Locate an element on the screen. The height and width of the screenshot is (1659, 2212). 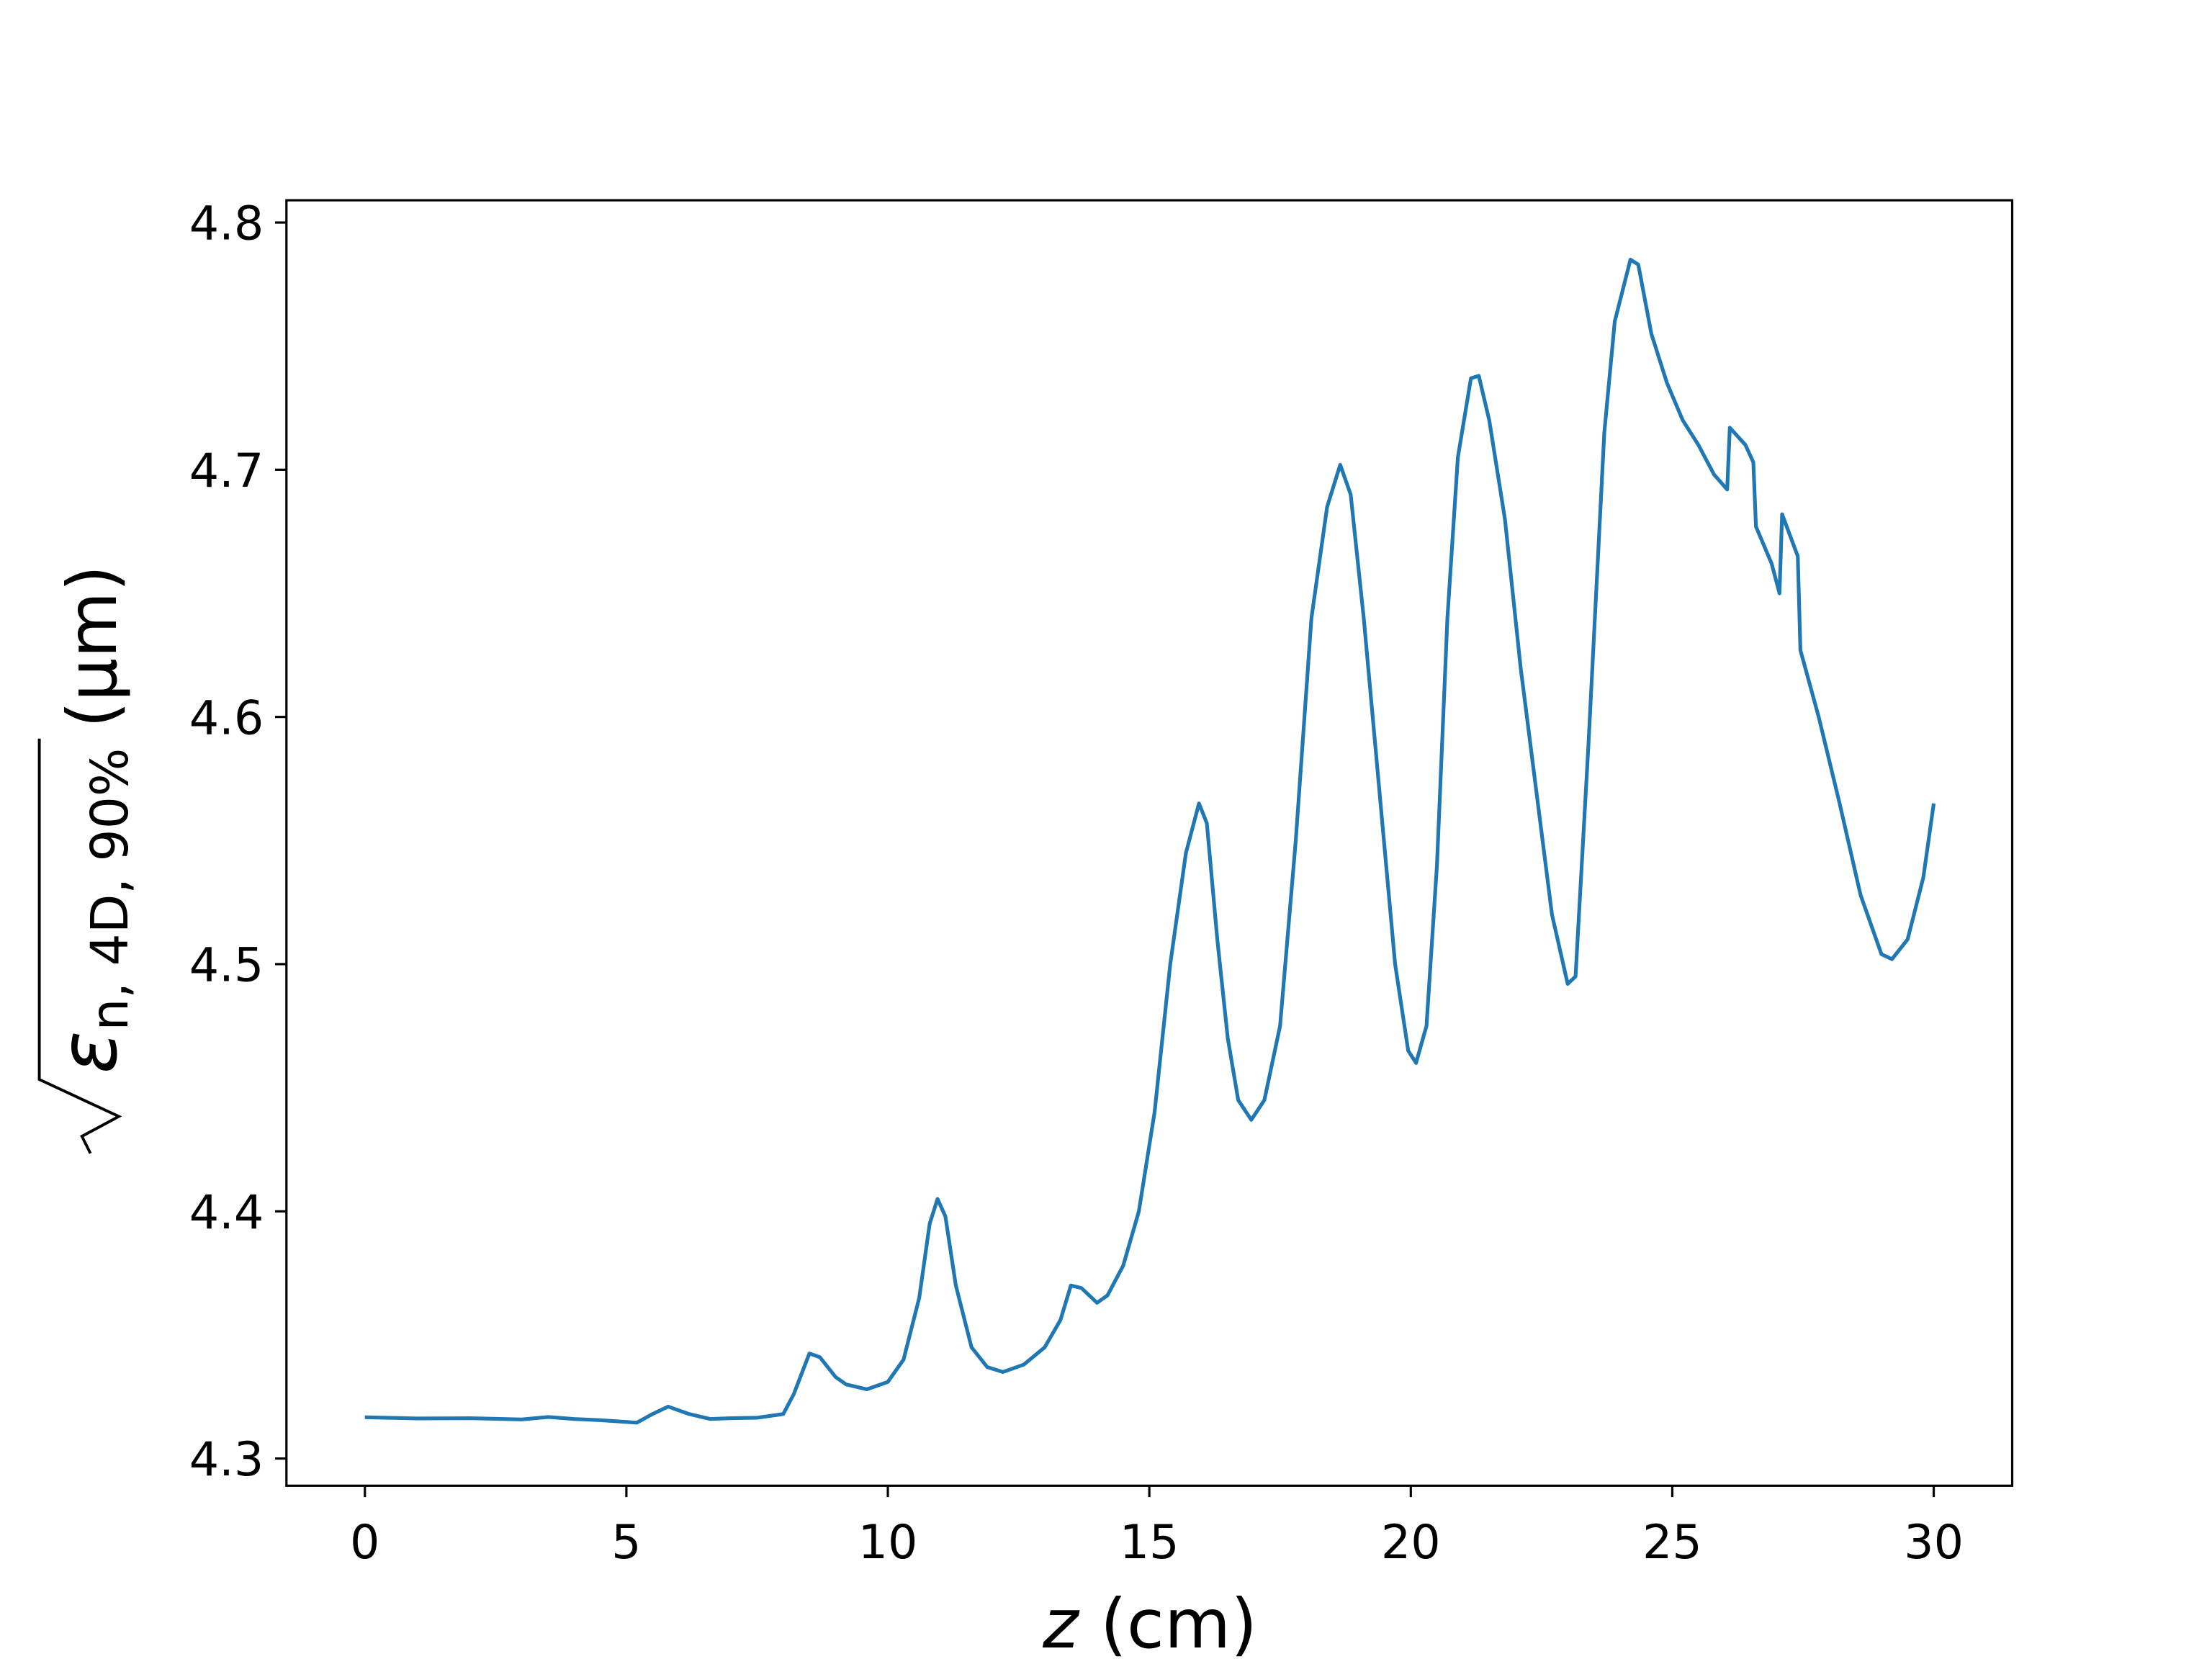
radical-sign is located at coordinates (79, 946).